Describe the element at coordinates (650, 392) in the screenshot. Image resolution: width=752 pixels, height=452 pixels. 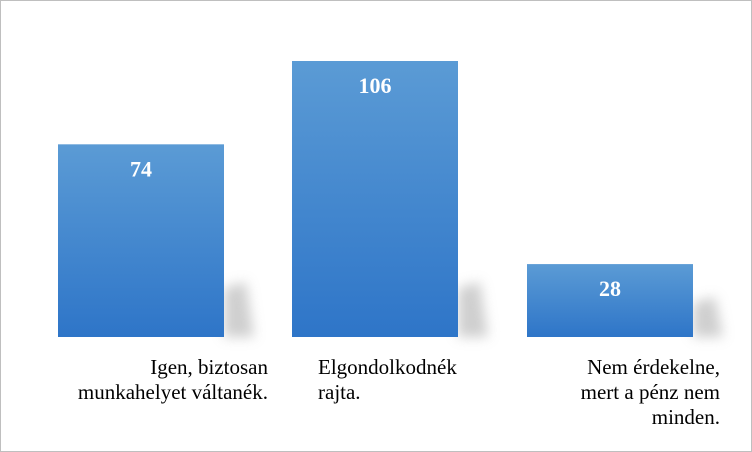
I see `category-label-3: Nem érdekelne, mert a pénz nem minden.` at that location.